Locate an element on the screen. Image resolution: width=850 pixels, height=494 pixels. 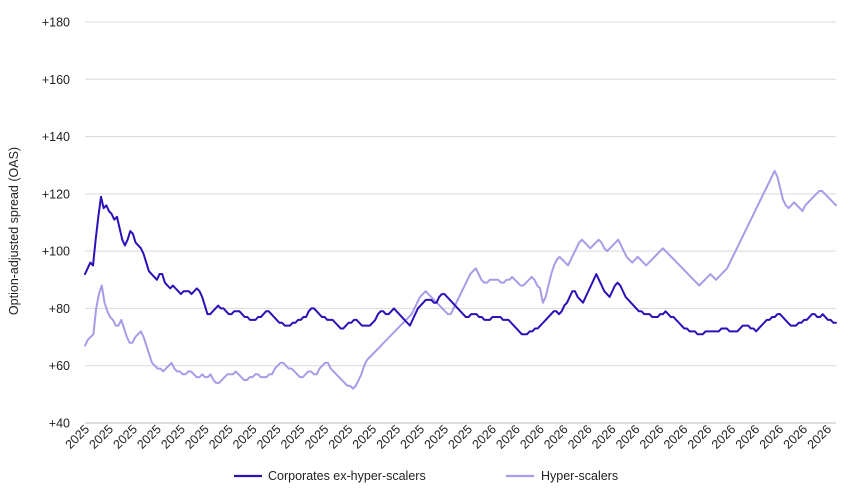
y-tick-label: +60 is located at coordinates (59, 366).